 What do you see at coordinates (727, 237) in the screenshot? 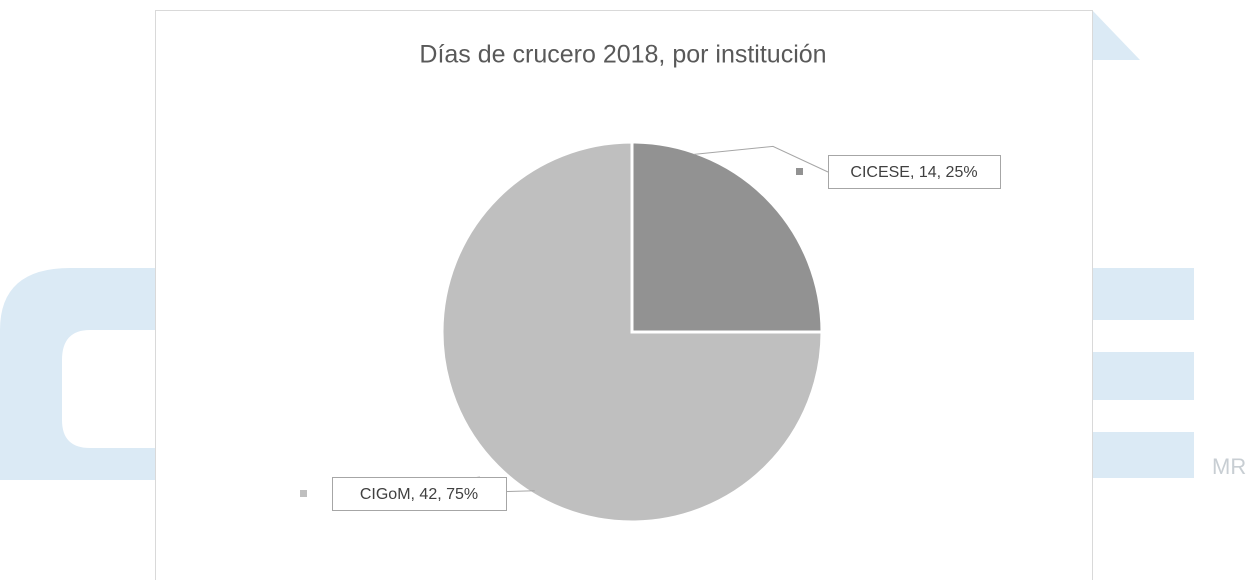
I see `pie-slice` at bounding box center [727, 237].